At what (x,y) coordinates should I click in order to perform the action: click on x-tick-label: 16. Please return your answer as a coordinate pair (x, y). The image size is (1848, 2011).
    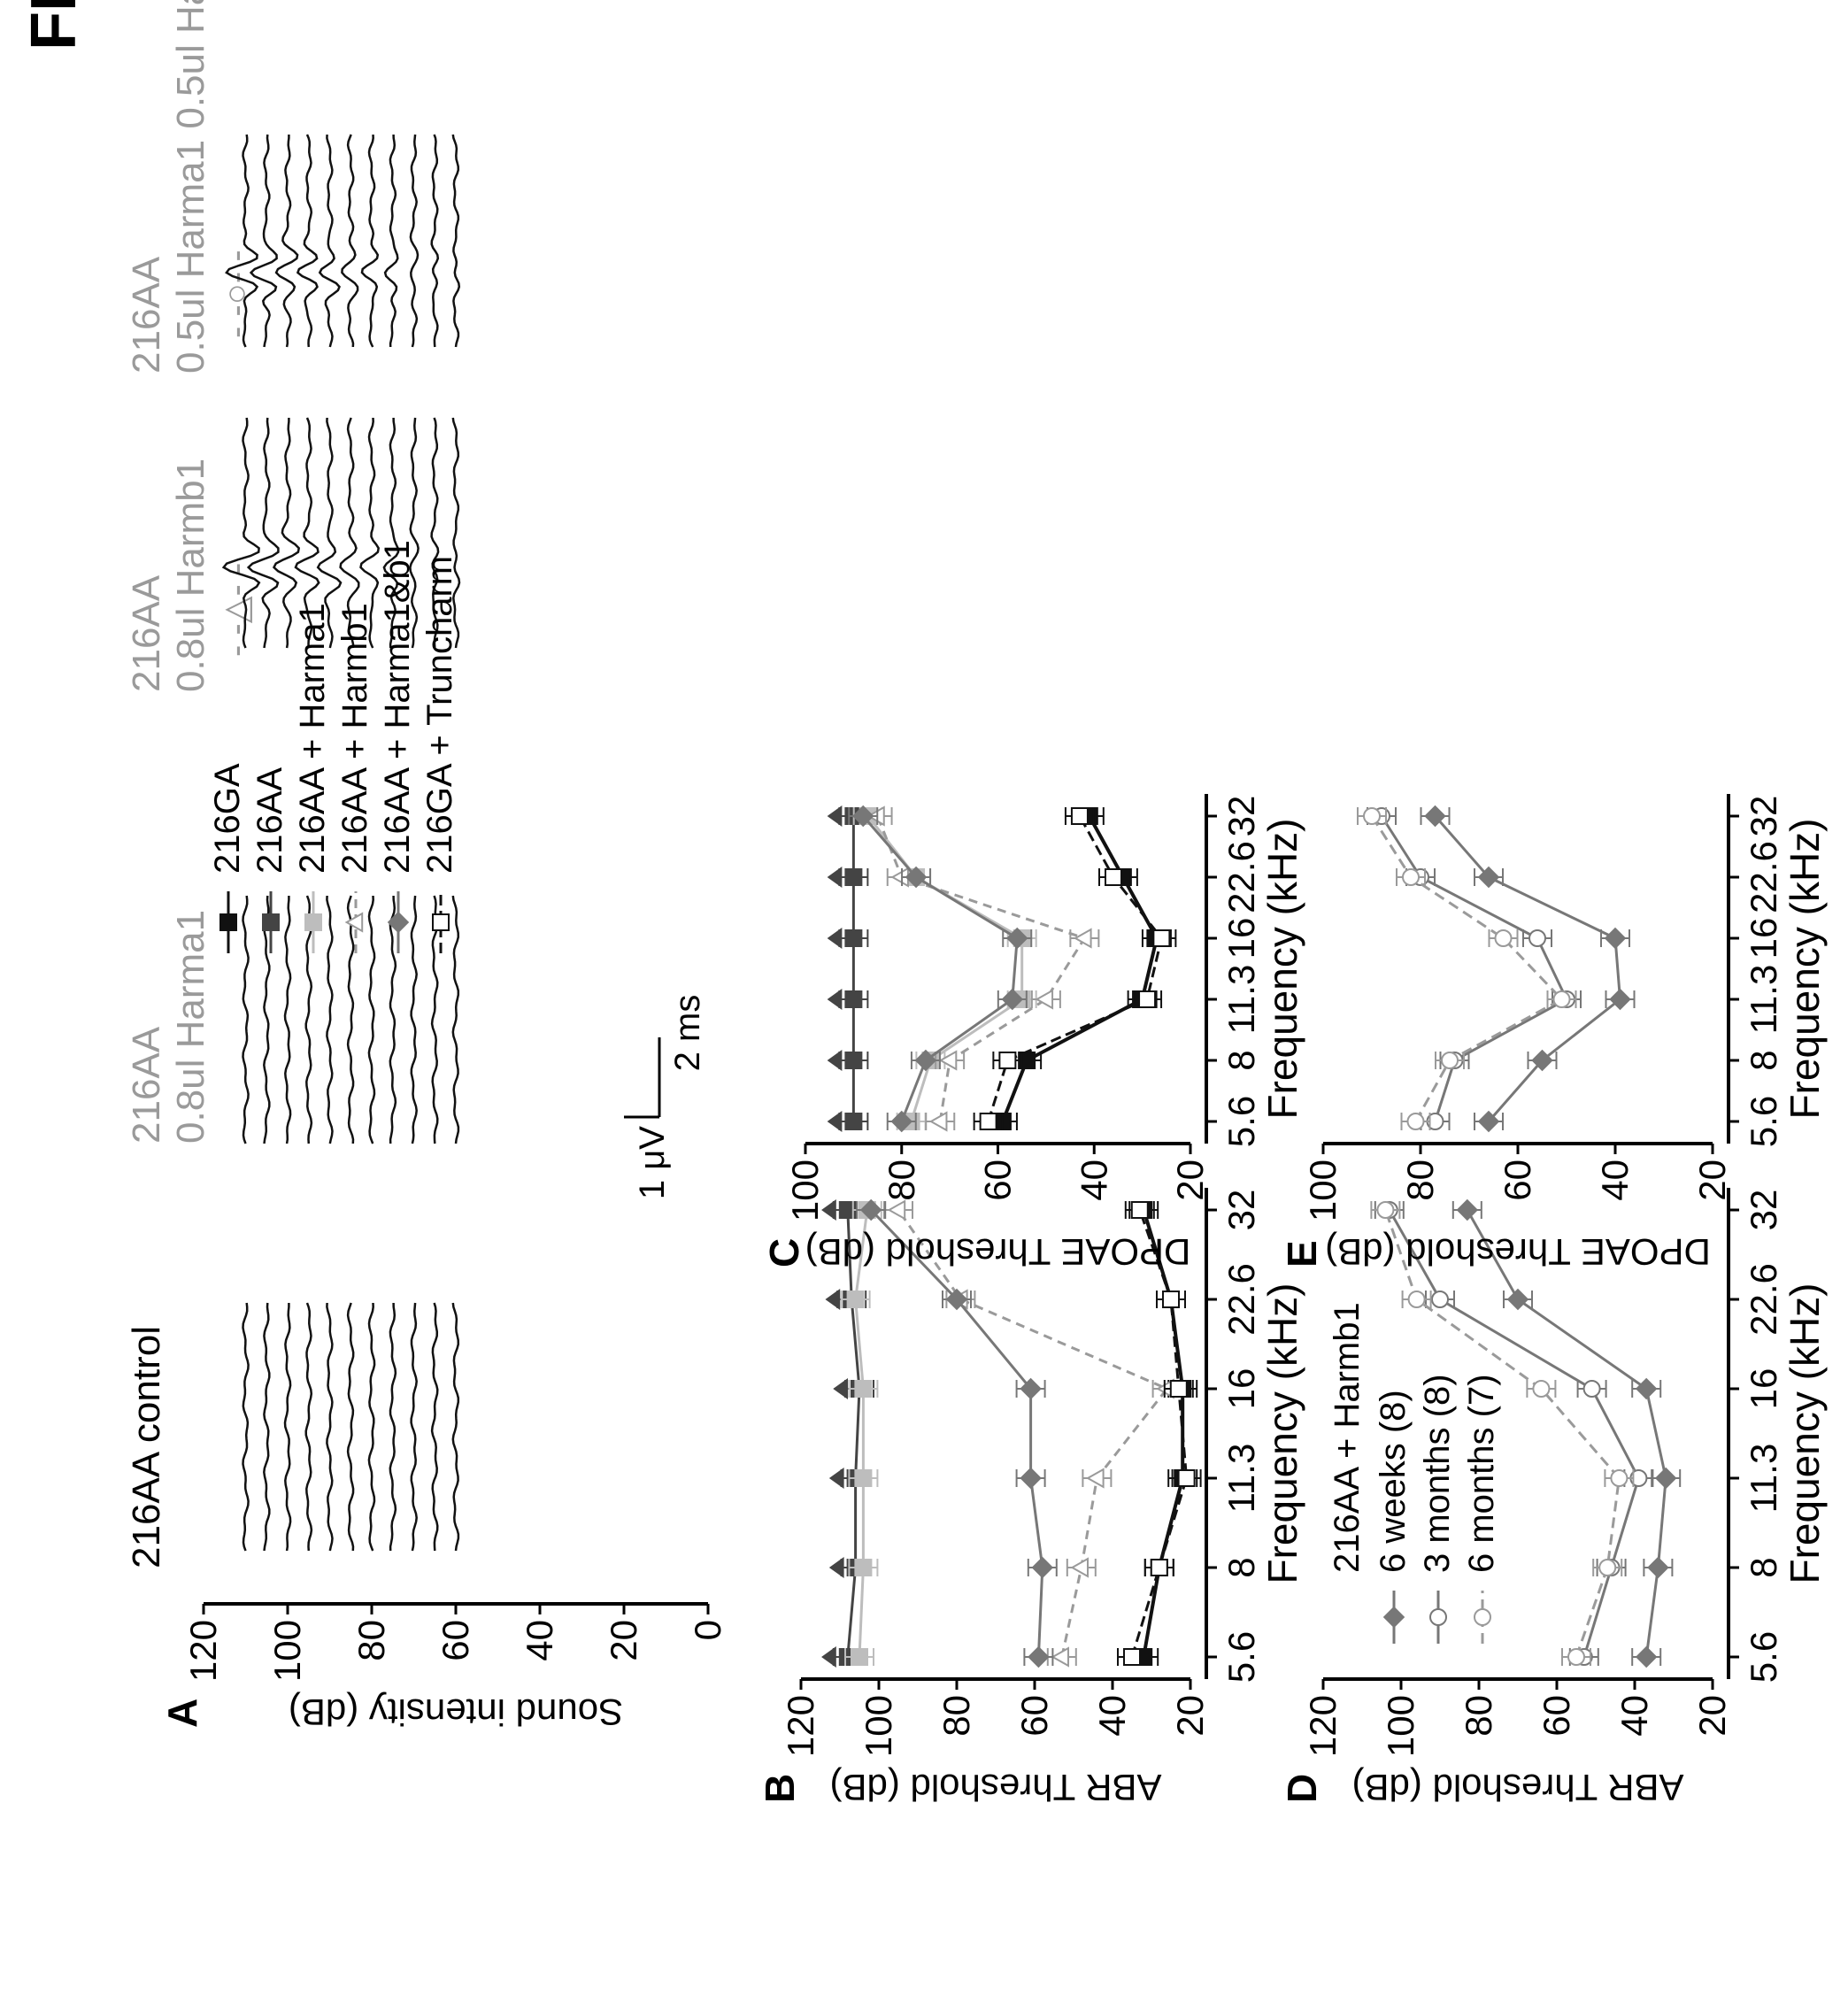
    Looking at the image, I should click on (1241, 1389).